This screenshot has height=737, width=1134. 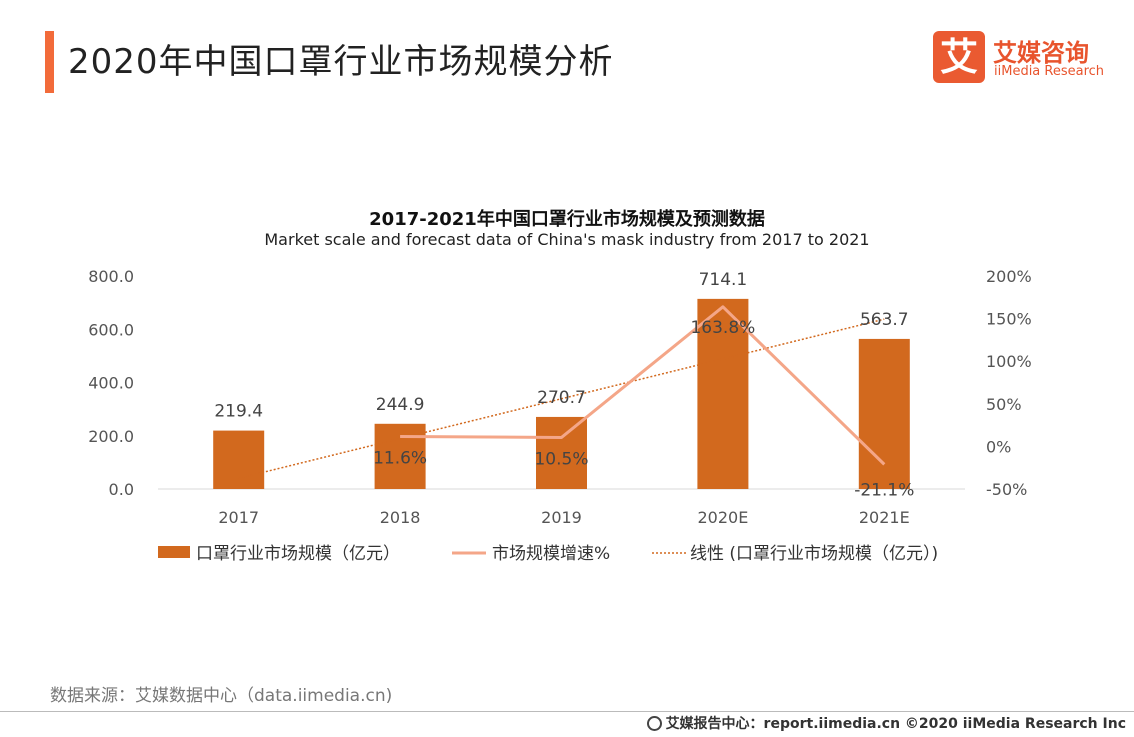 I want to click on bar-data-label: 270.7, so click(x=561, y=398).